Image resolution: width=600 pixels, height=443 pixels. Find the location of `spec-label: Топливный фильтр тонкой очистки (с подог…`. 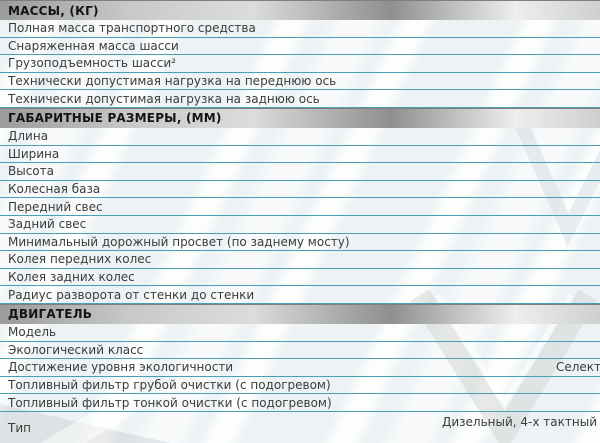

spec-label: Топливный фильтр тонкой очистки (с подог… is located at coordinates (170, 402).